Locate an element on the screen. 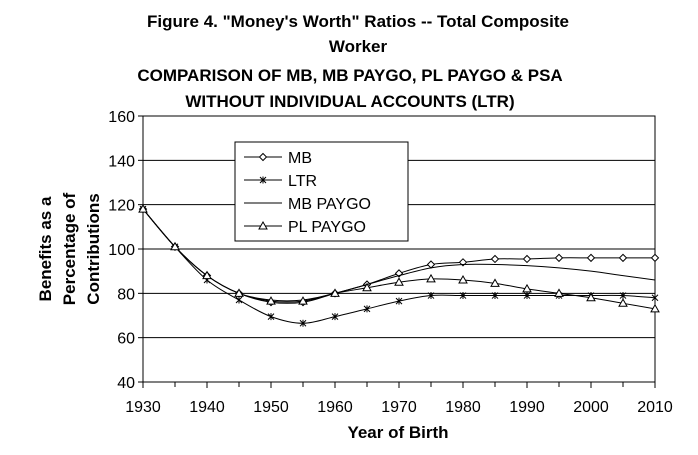  x-tick-label-1990: 1990 is located at coordinates (527, 407).